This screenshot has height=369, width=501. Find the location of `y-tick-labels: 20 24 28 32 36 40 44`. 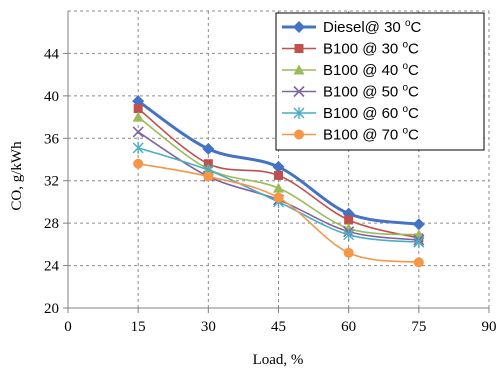

y-tick-labels: 20 24 28 32 36 40 44 is located at coordinates (52, 181).